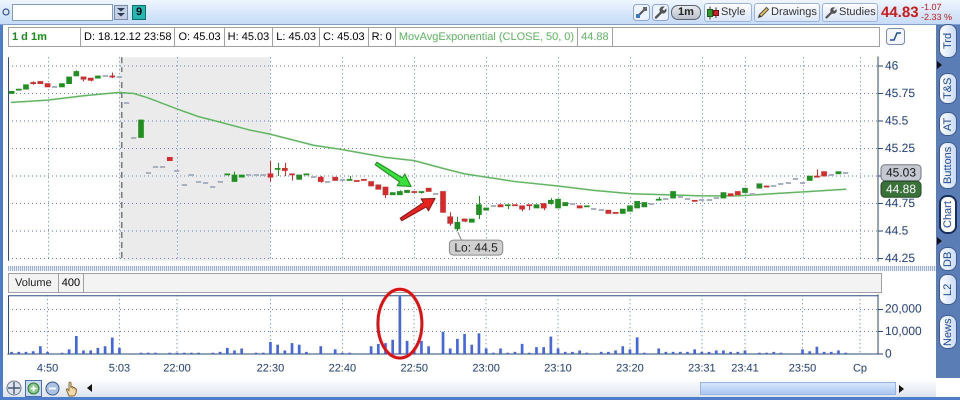  I want to click on info-field: 44.88, so click(595, 37).